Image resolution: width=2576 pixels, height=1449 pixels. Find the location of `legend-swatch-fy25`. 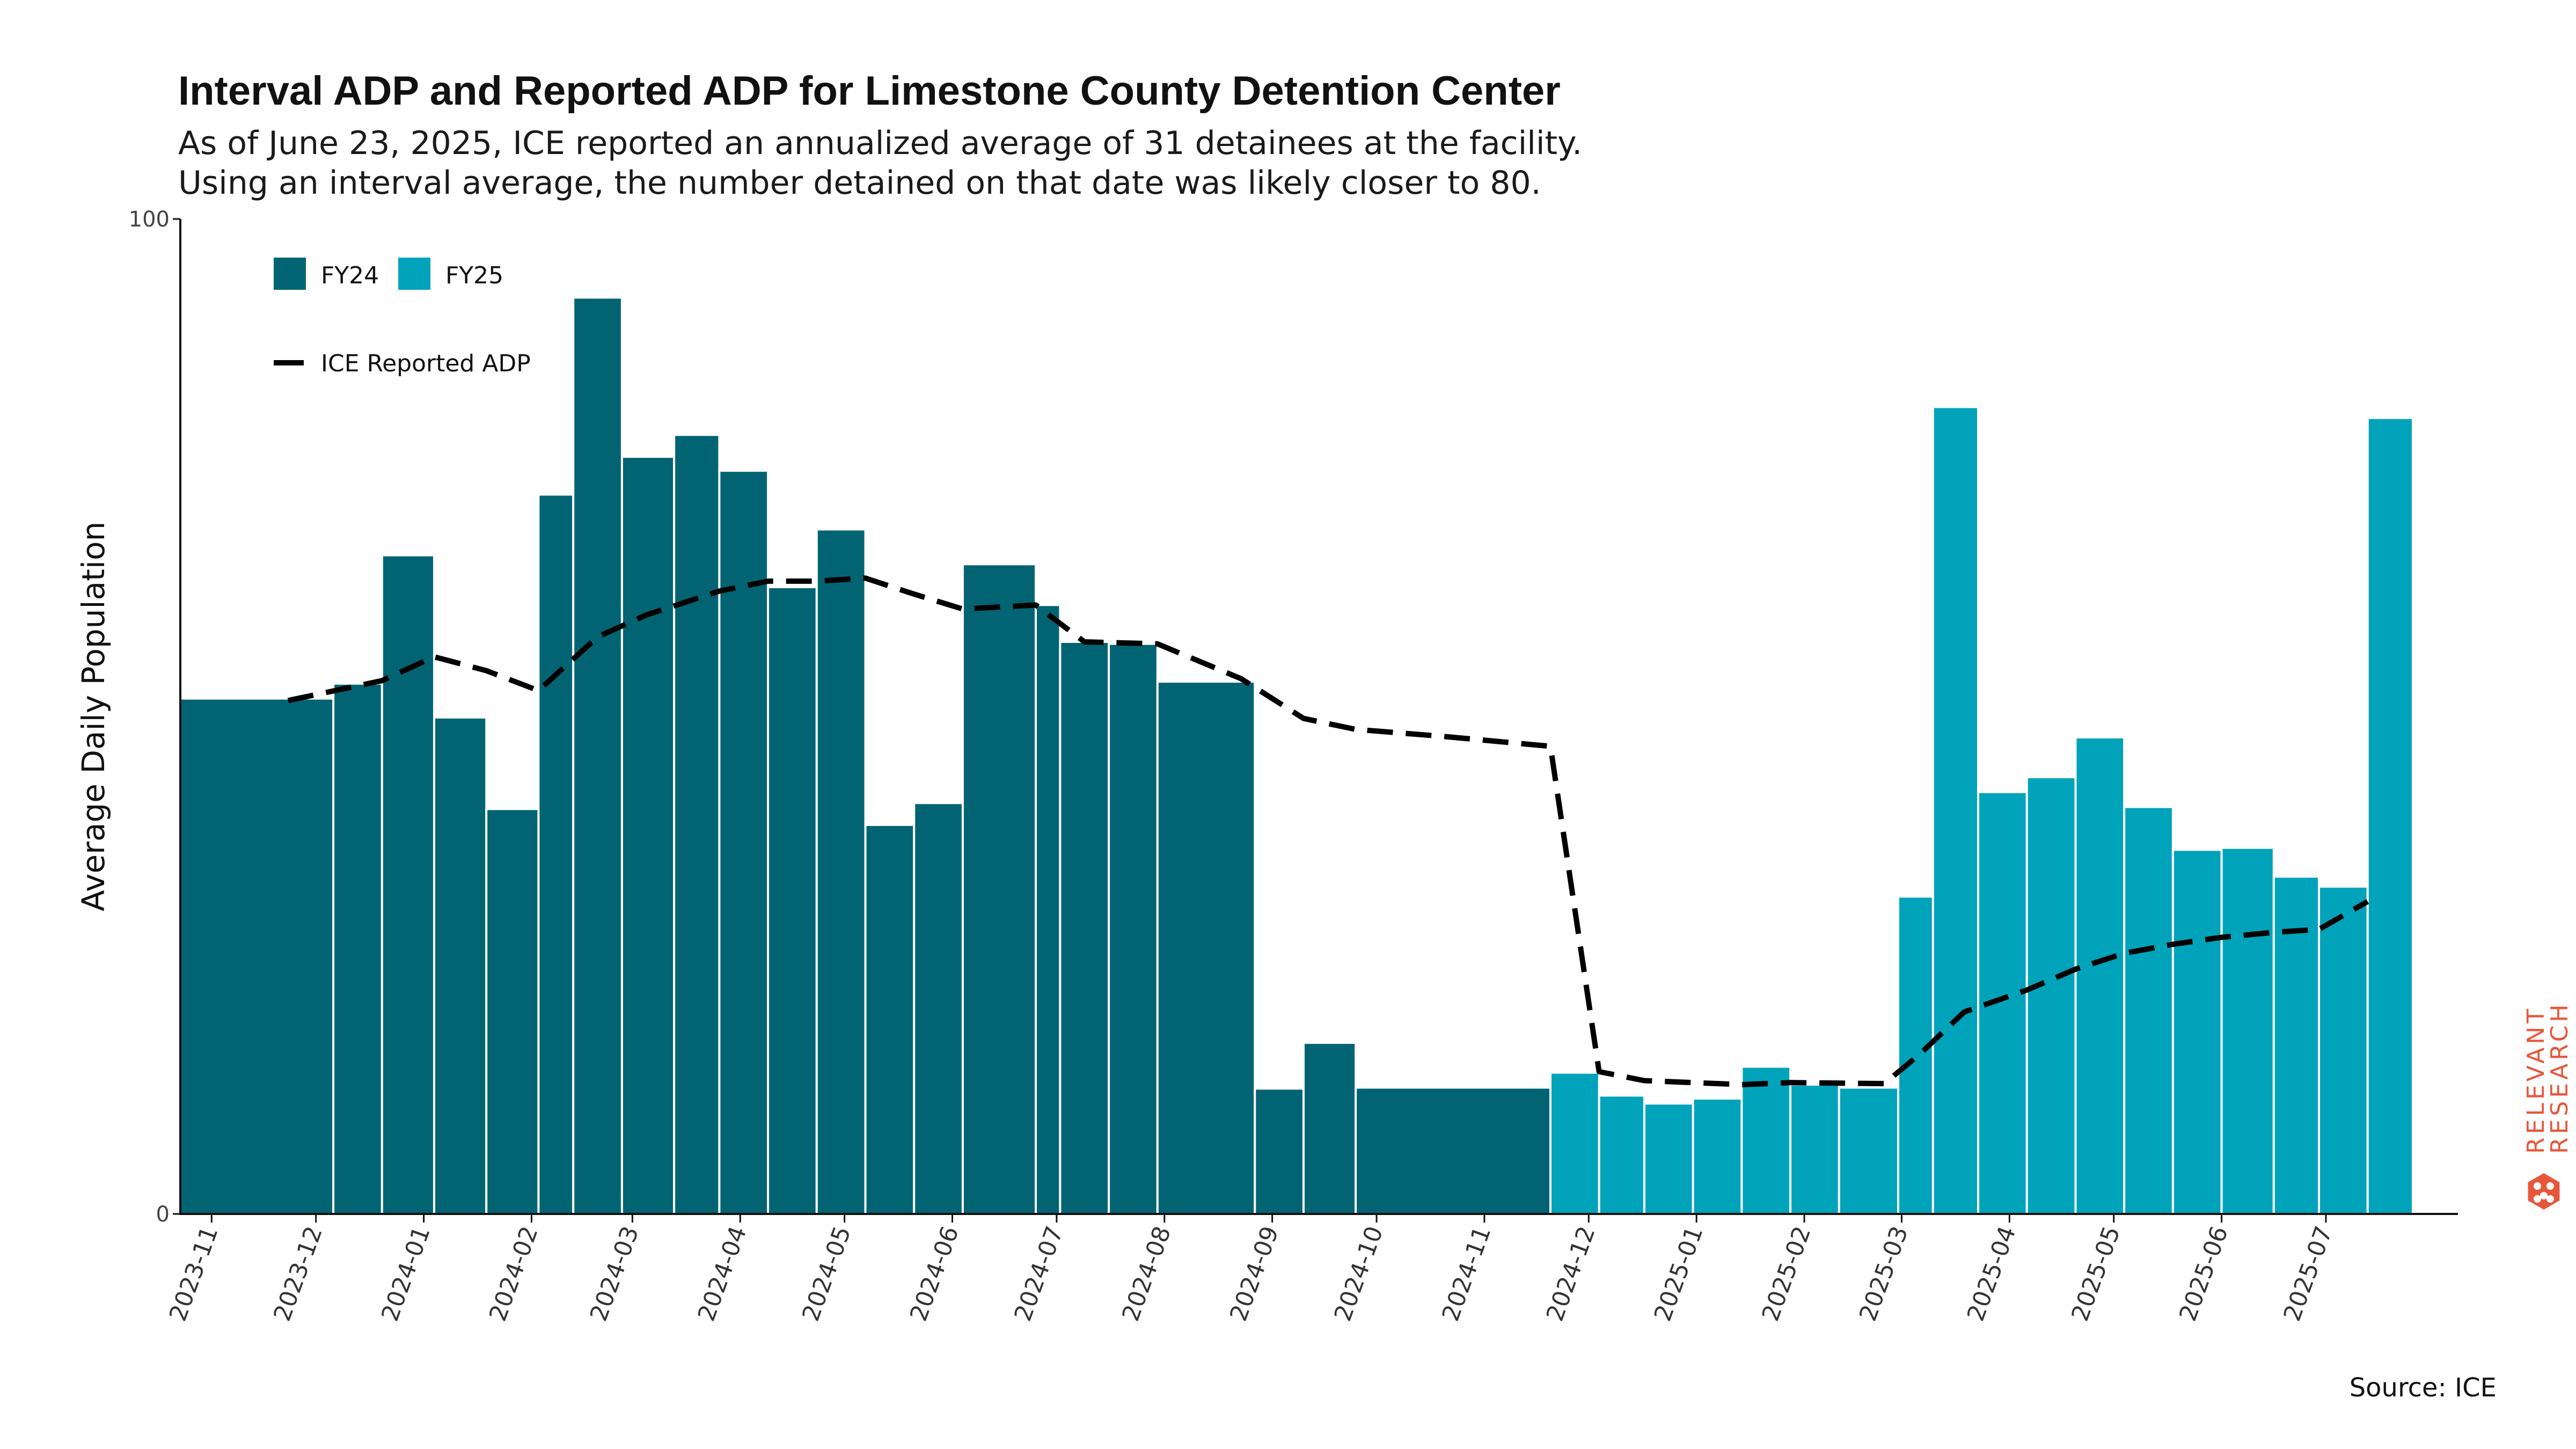

legend-swatch-fy25 is located at coordinates (414, 274).